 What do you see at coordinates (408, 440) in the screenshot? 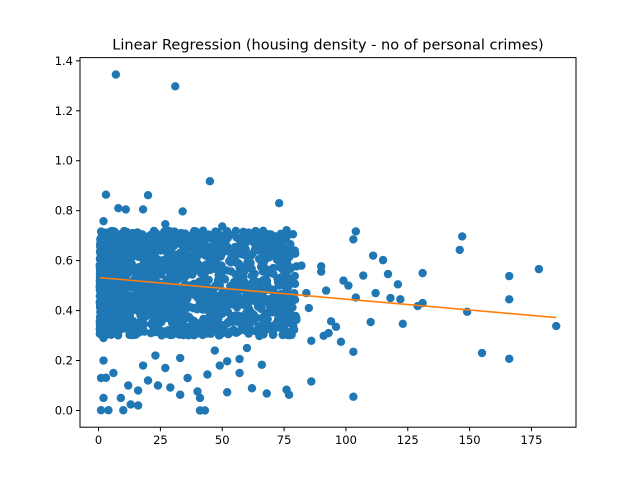
I see `x-tick-label: 125` at bounding box center [408, 440].